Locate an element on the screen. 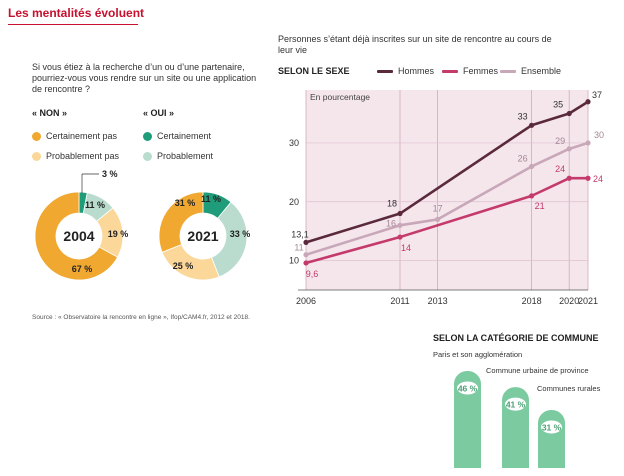  legend-label: Probablement pas is located at coordinates (83, 156).